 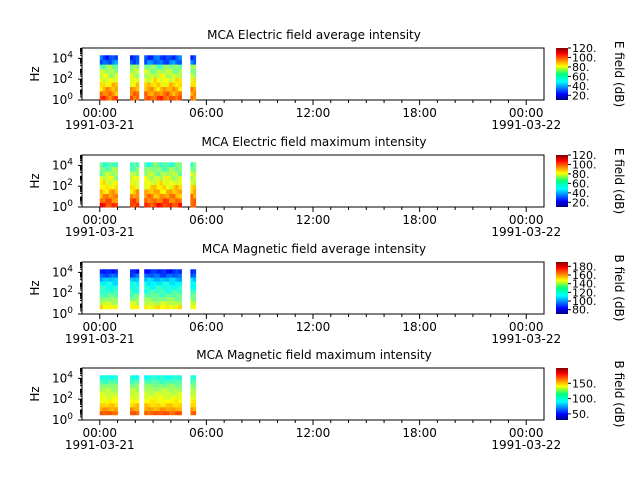 I want to click on chart-title: MCA Magnetic field average intensity, so click(x=314, y=249).